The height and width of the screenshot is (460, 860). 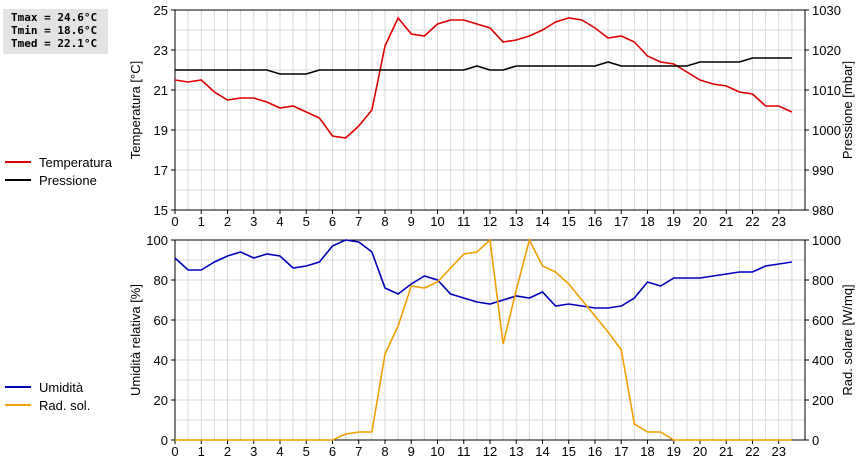 What do you see at coordinates (164, 440) in the screenshot?
I see `y-tick-label-left: 0` at bounding box center [164, 440].